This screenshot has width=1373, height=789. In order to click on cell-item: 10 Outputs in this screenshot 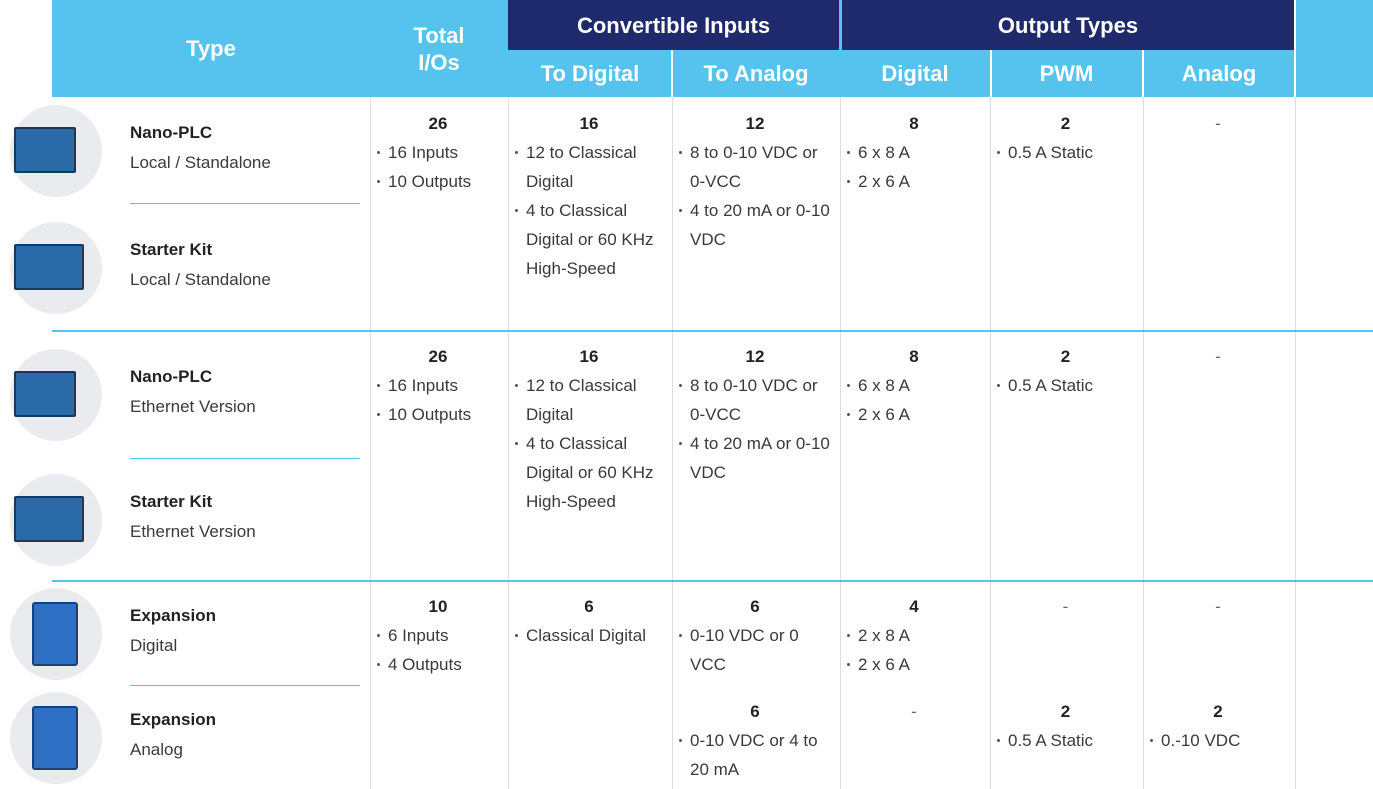, I will do `click(438, 414)`.